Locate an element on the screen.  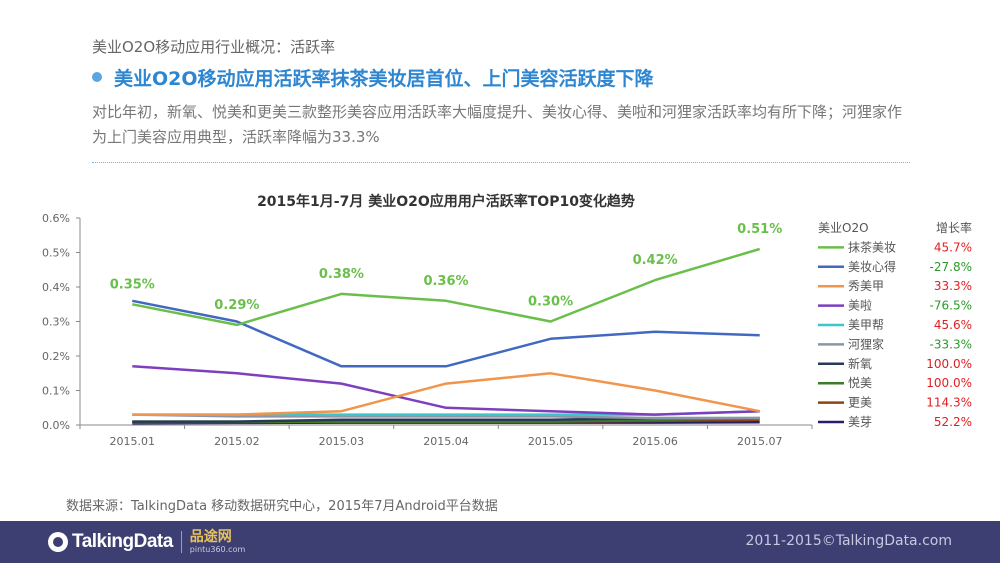
page-title: 美业O2O移动应用活跃率抹茶美妆居首位、上门美容活跃度下降 is located at coordinates (384, 79).